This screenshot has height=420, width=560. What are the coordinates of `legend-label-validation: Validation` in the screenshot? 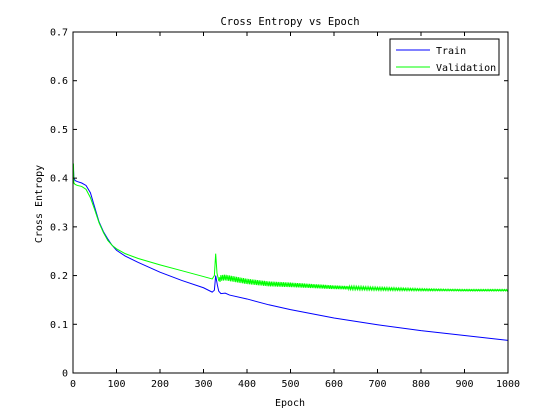 It's located at (466, 68).